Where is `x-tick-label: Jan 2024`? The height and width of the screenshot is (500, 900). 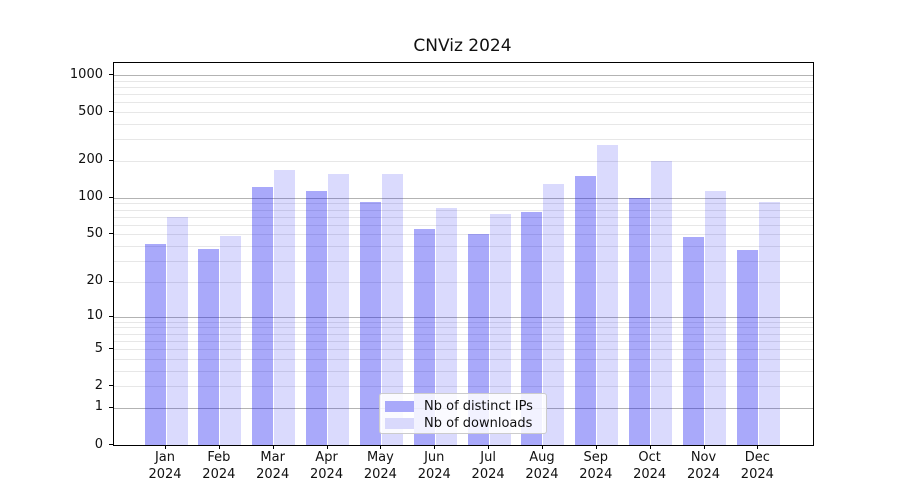 x-tick-label: Jan 2024 is located at coordinates (165, 466).